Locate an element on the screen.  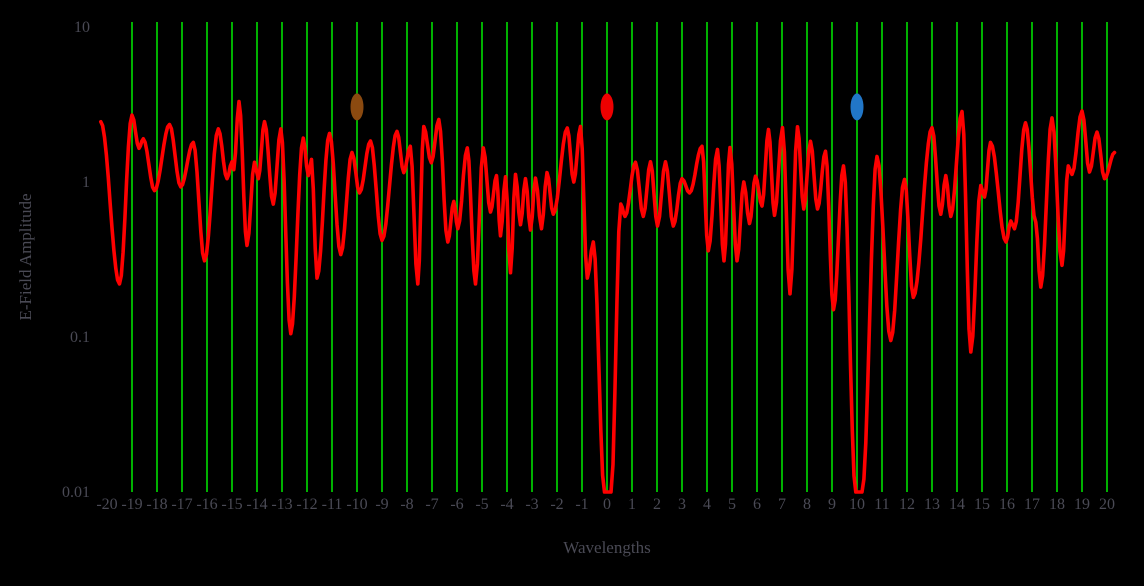
x-tick-label: 15 is located at coordinates (982, 504).